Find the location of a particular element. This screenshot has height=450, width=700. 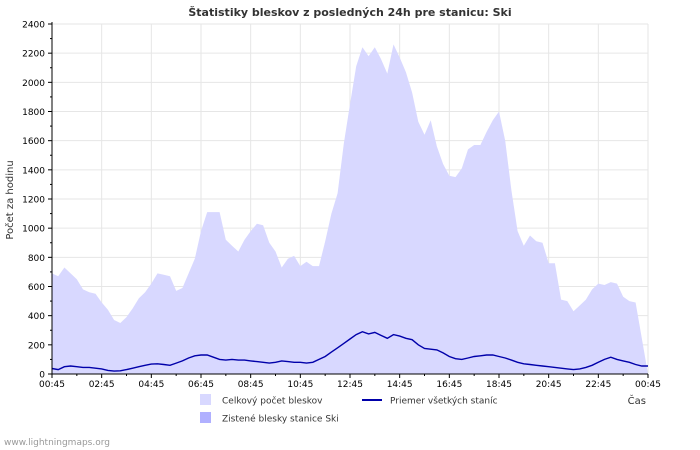

x-tick-label: 04:45 is located at coordinates (151, 385).